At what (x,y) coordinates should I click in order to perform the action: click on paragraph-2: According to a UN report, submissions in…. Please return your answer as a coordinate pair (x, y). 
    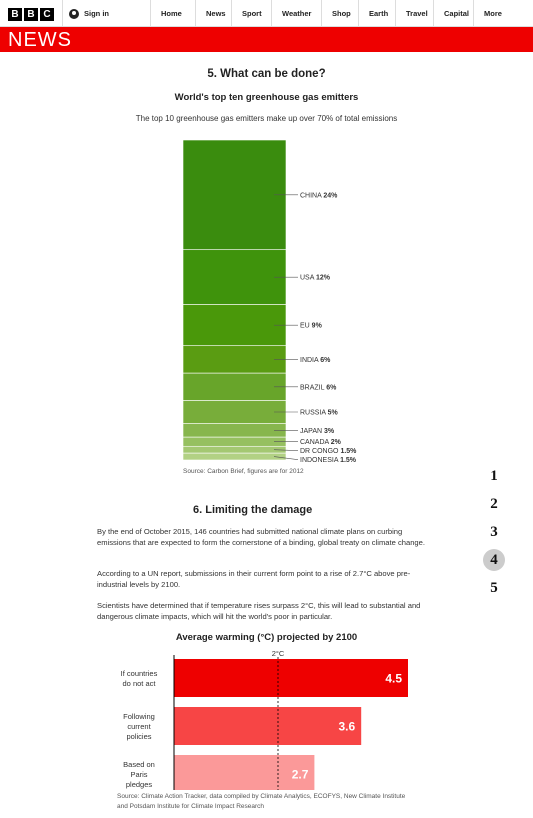
    Looking at the image, I should click on (267, 579).